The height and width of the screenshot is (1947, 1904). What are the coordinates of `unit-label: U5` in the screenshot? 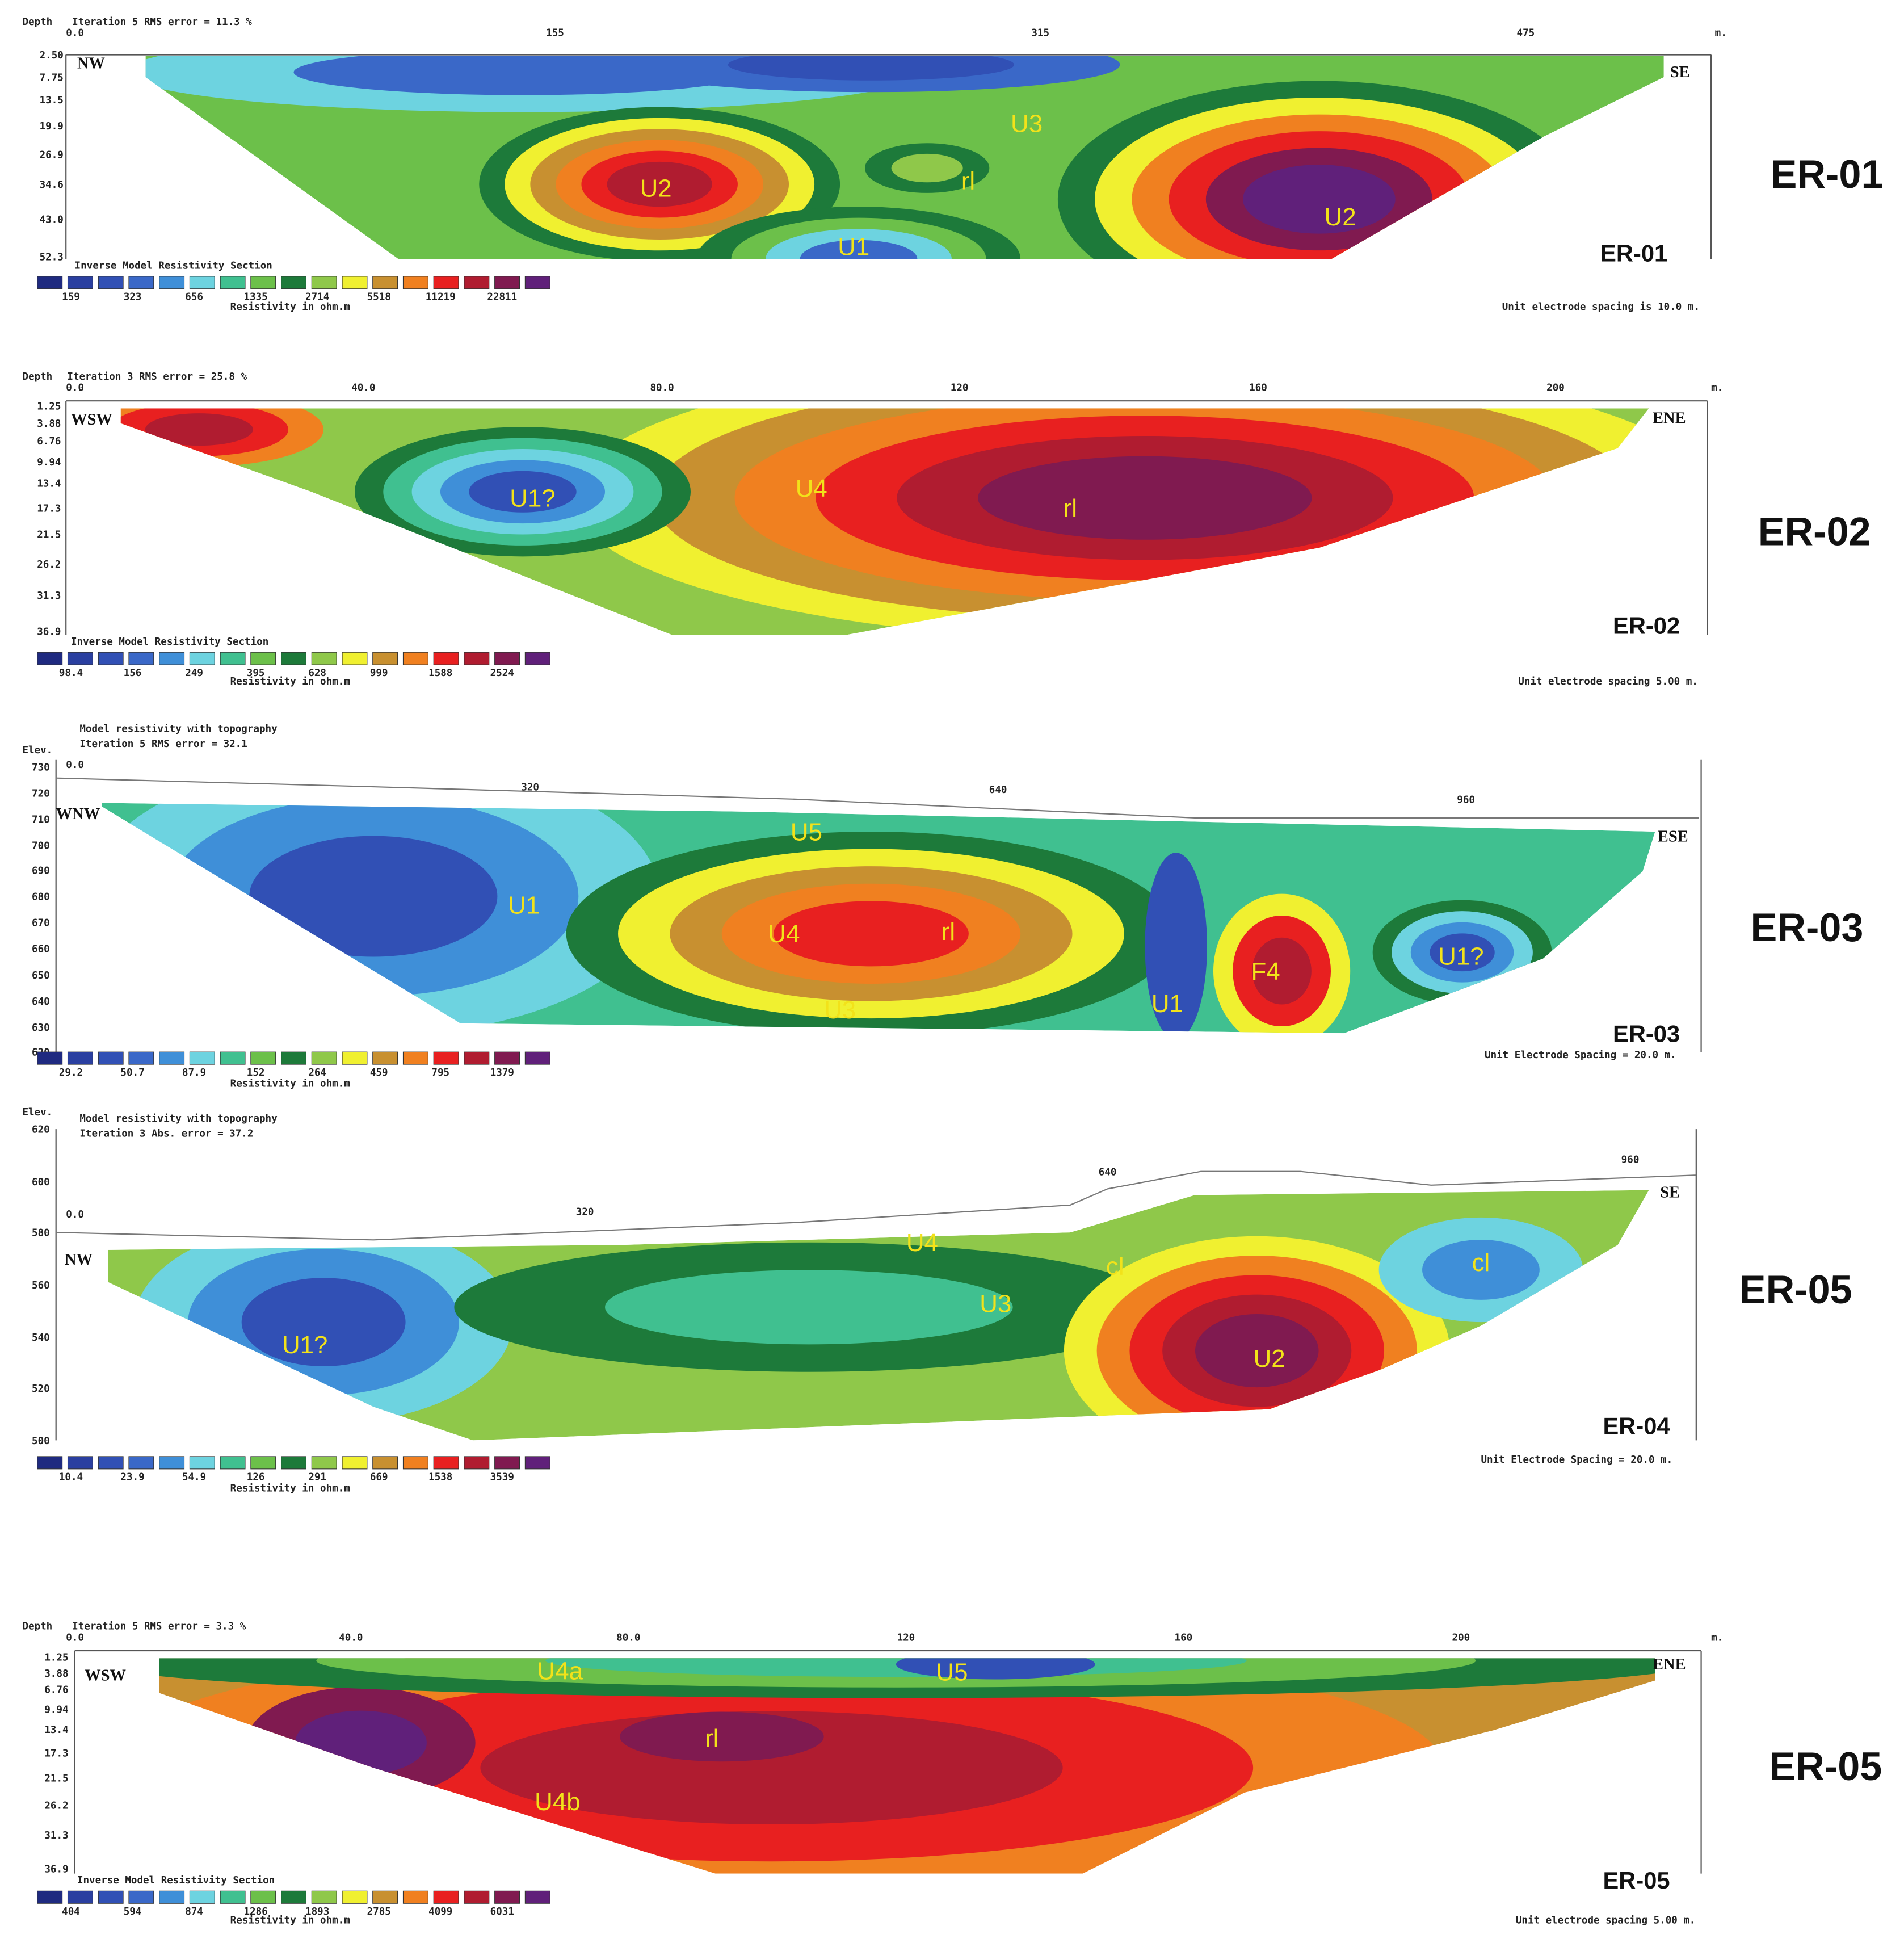 It's located at (806, 832).